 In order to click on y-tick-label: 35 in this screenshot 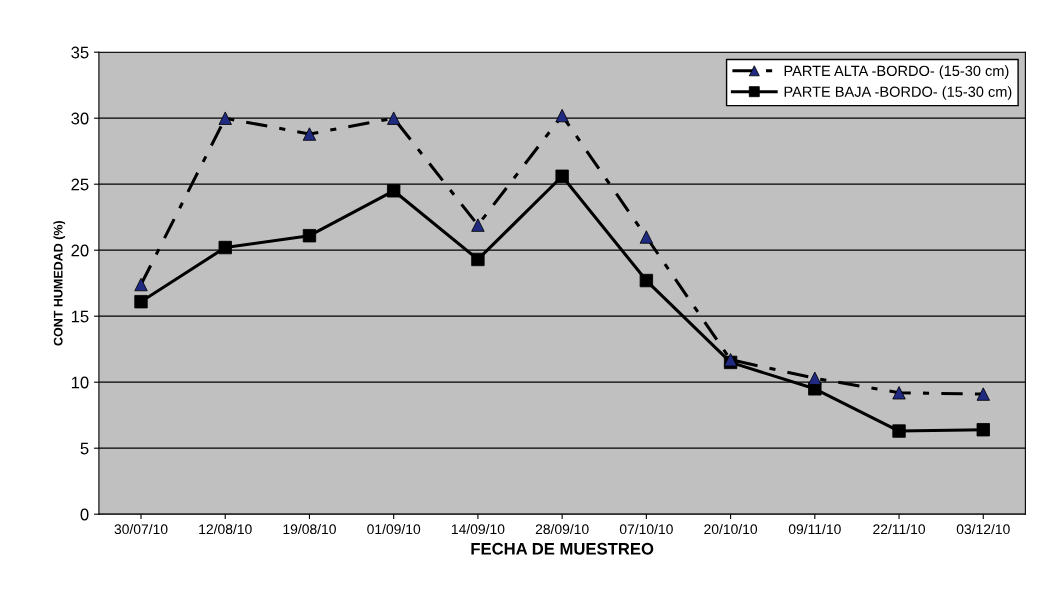, I will do `click(80, 52)`.